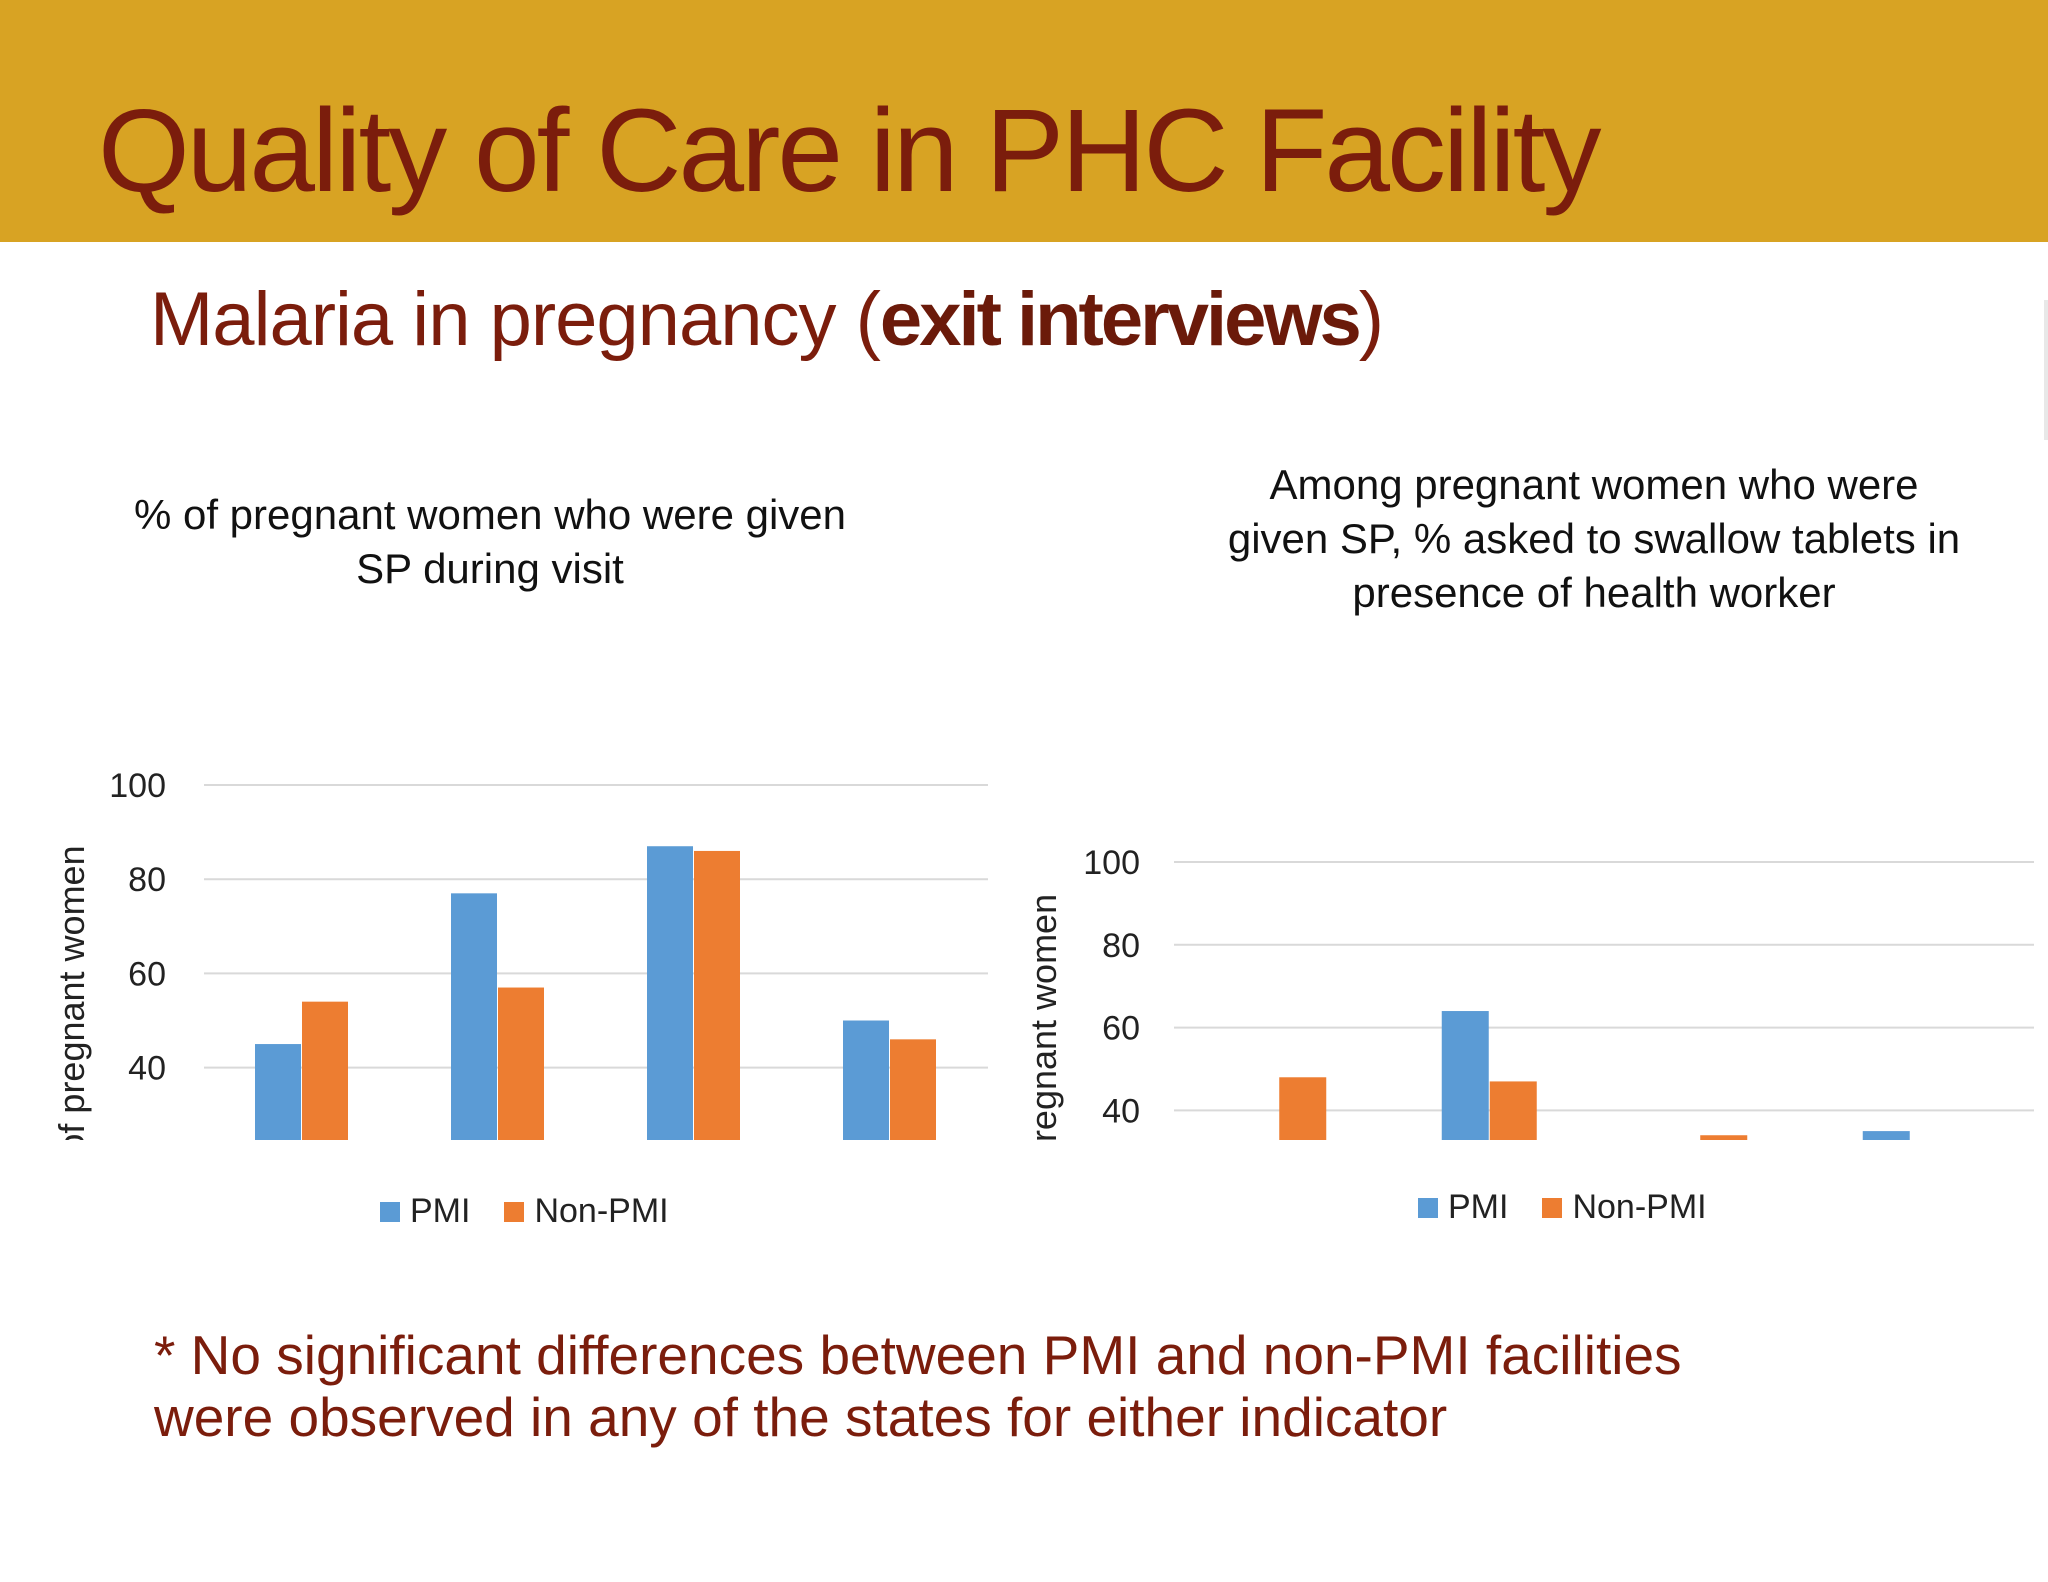 Image resolution: width=2048 pixels, height=1582 pixels. What do you see at coordinates (1594, 592) in the screenshot?
I see `chart-title-line: presence of health worker` at bounding box center [1594, 592].